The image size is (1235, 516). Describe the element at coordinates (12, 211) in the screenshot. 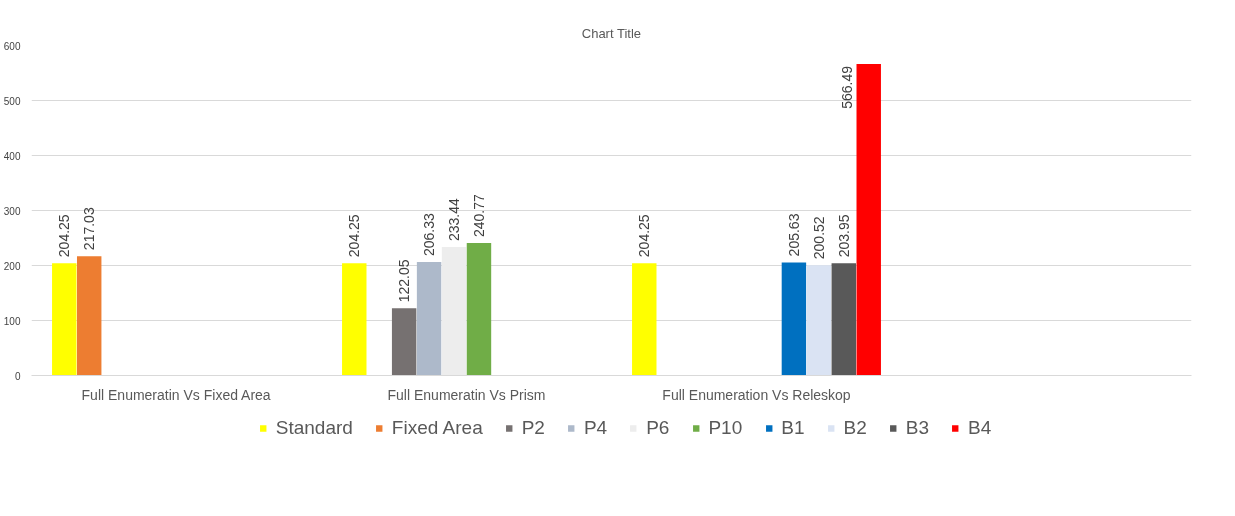

I see `y-tick-label: 300` at that location.